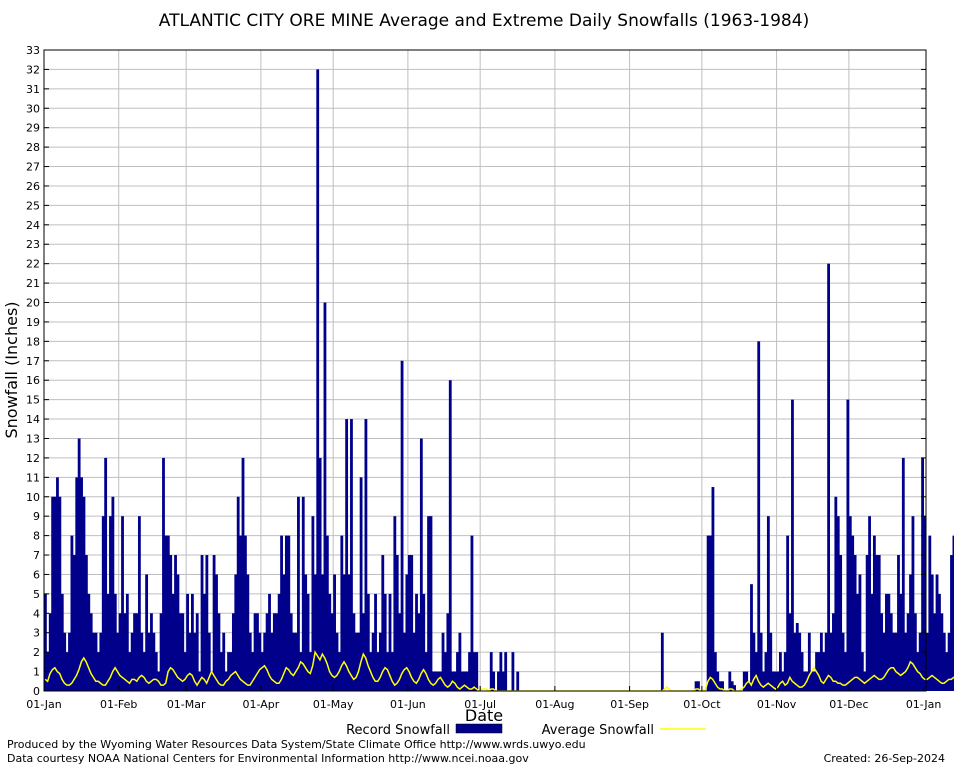 The width and height of the screenshot is (954, 768). Describe the element at coordinates (33, 147) in the screenshot. I see `y-tick-label: 28` at that location.